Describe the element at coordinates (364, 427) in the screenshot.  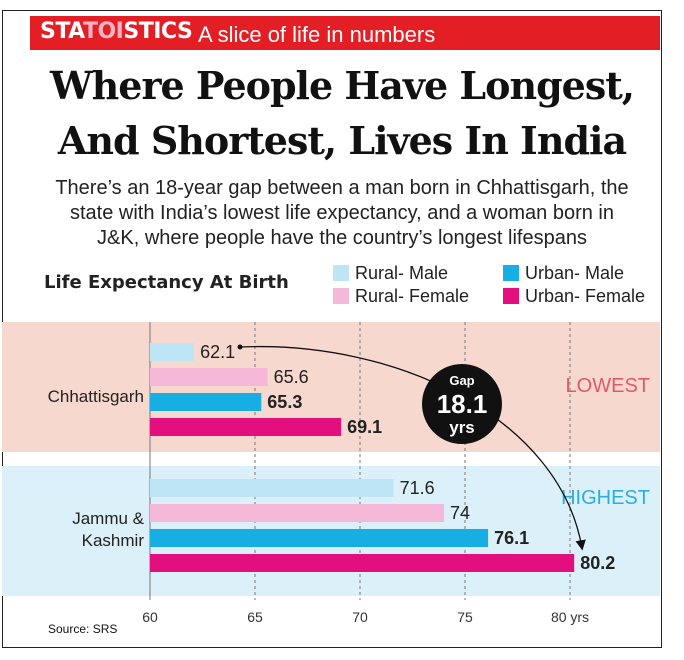
I see `data-label-3-0: 69.1` at that location.